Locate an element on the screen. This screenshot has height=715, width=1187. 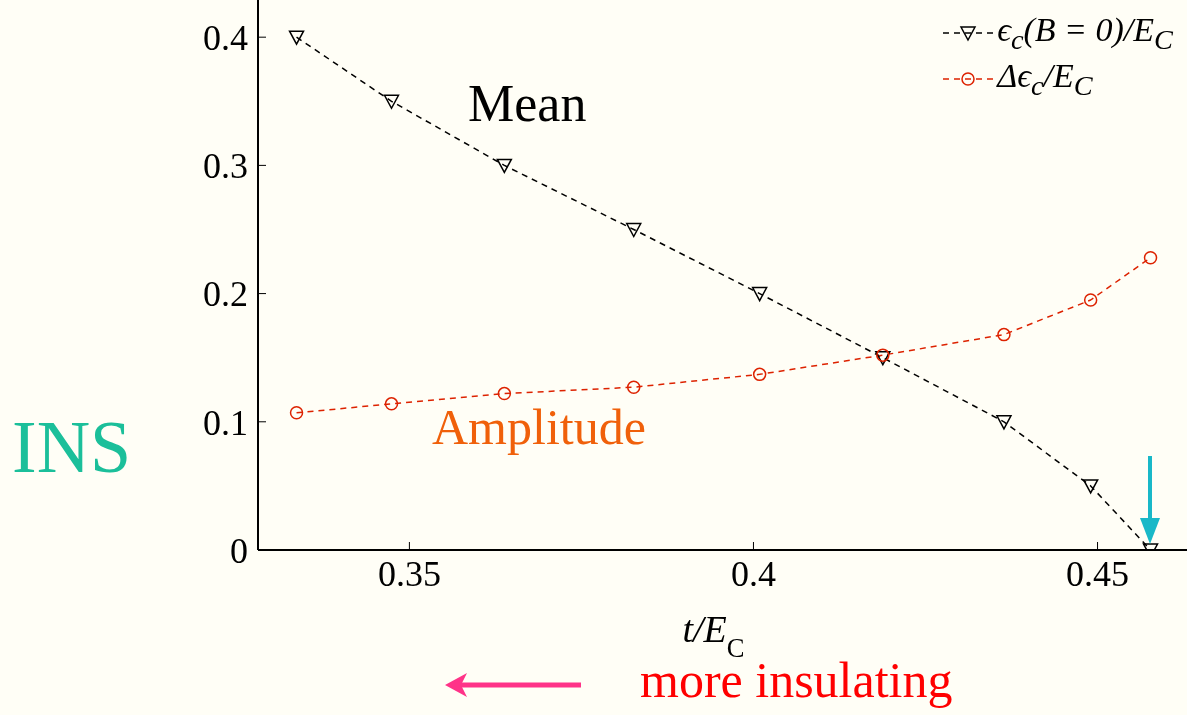
text: INS is located at coordinates (72, 447).